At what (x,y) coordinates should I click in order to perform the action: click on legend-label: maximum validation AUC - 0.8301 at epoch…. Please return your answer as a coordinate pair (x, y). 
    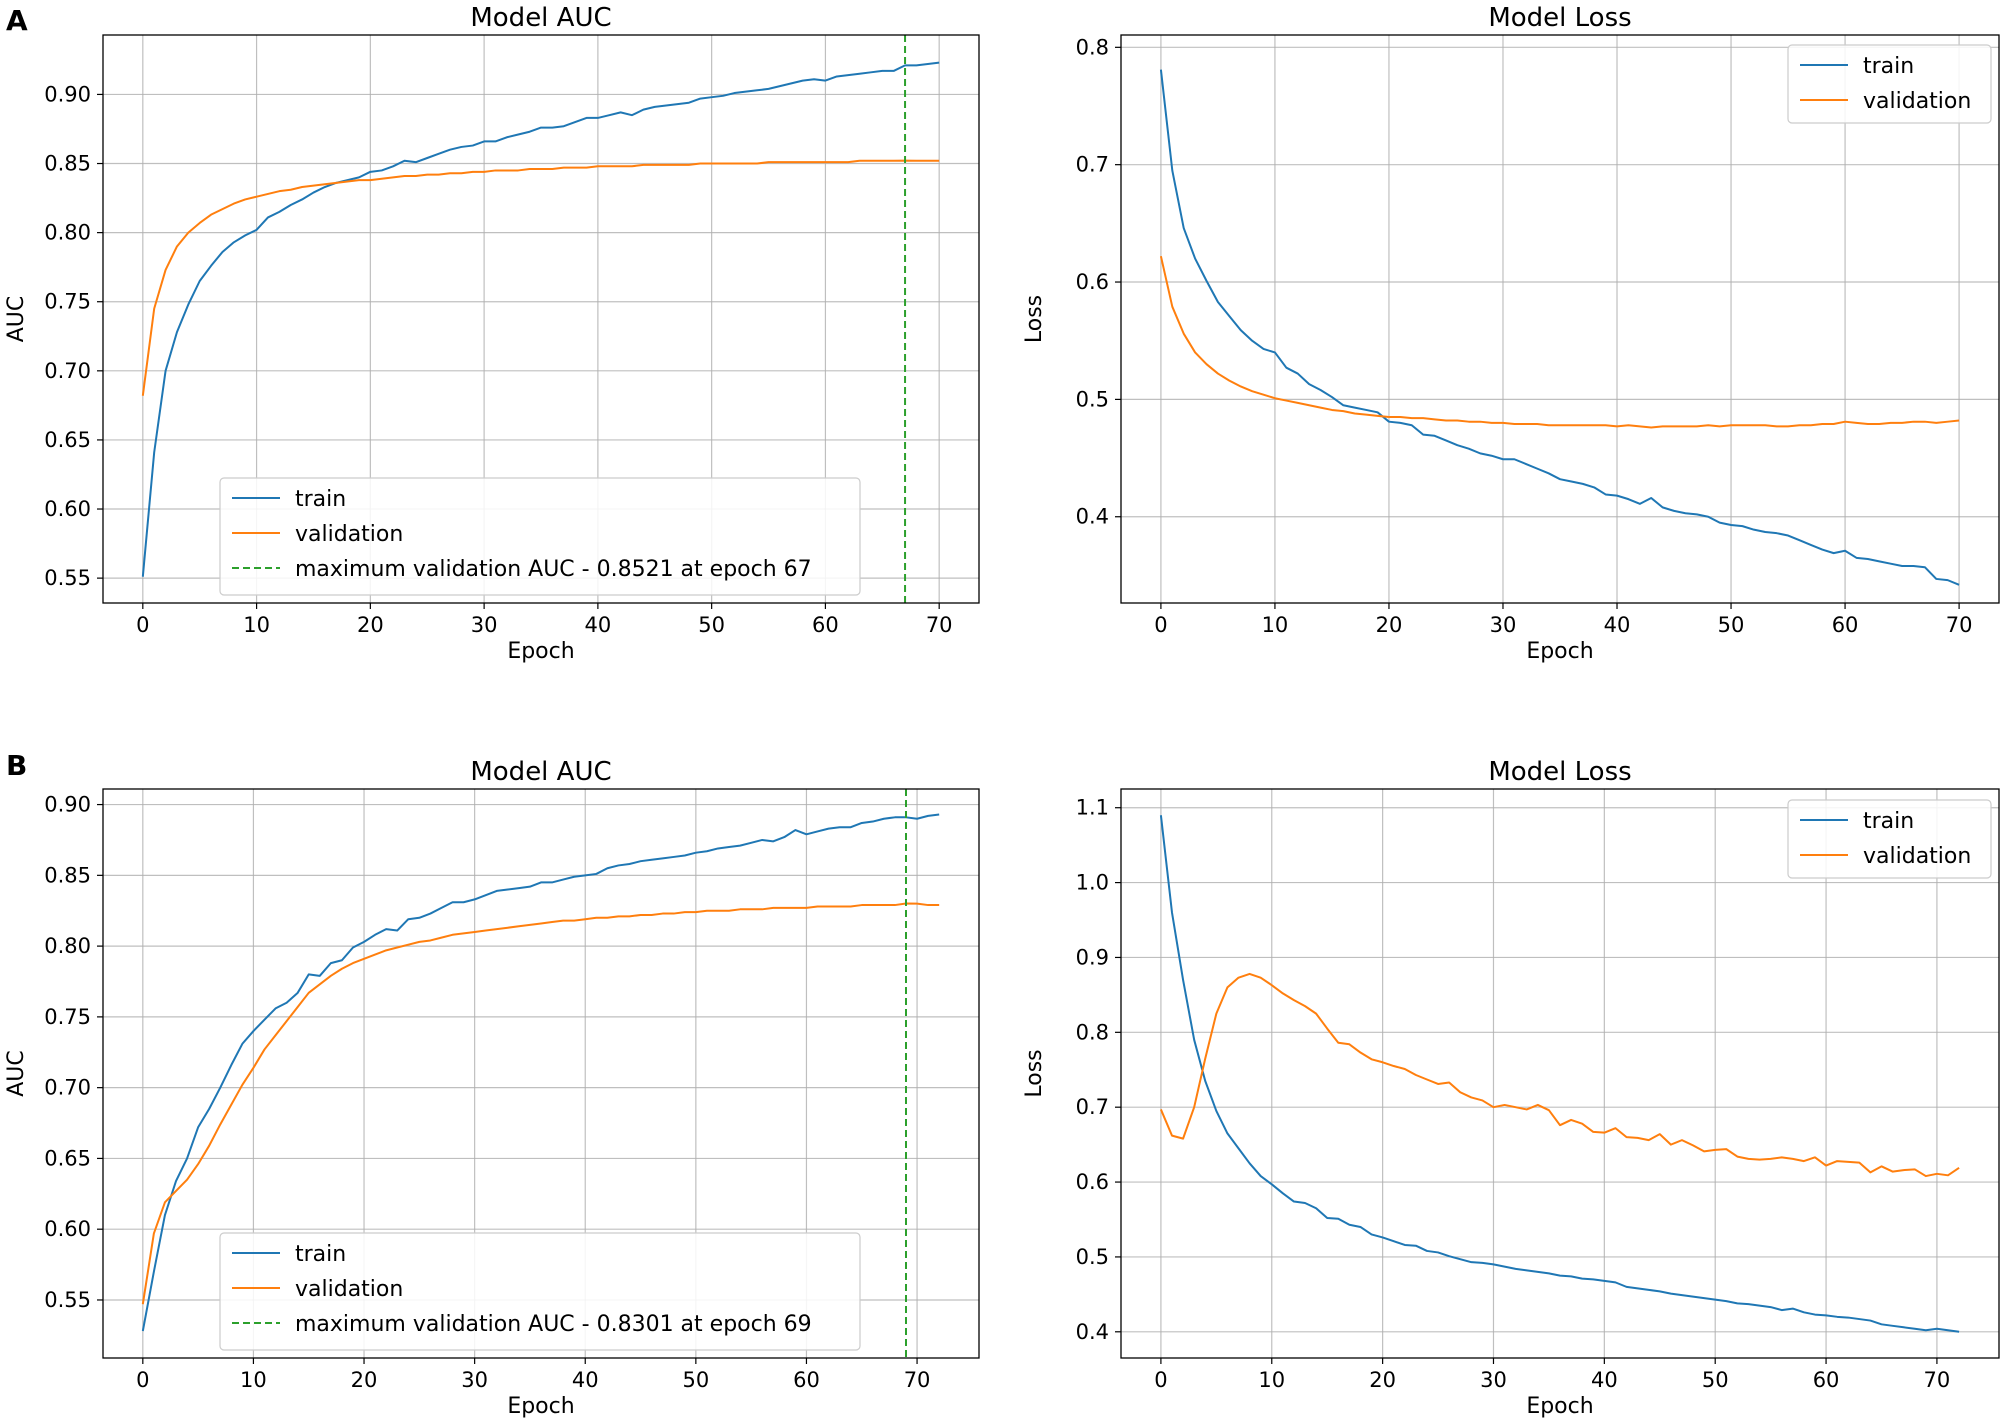
    Looking at the image, I should click on (553, 1324).